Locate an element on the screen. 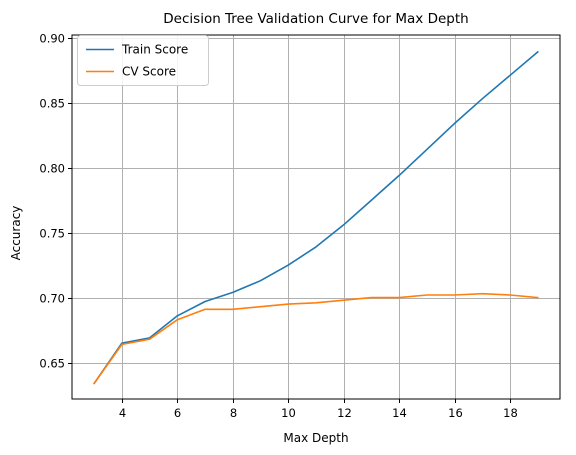  x-tick-label: 12 is located at coordinates (344, 413).